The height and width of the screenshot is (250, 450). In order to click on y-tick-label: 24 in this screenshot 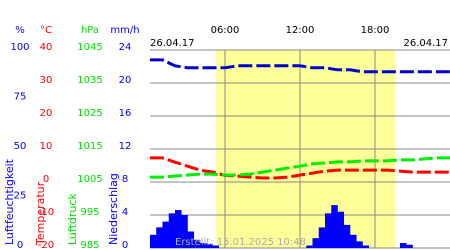, I will do `click(125, 47)`.